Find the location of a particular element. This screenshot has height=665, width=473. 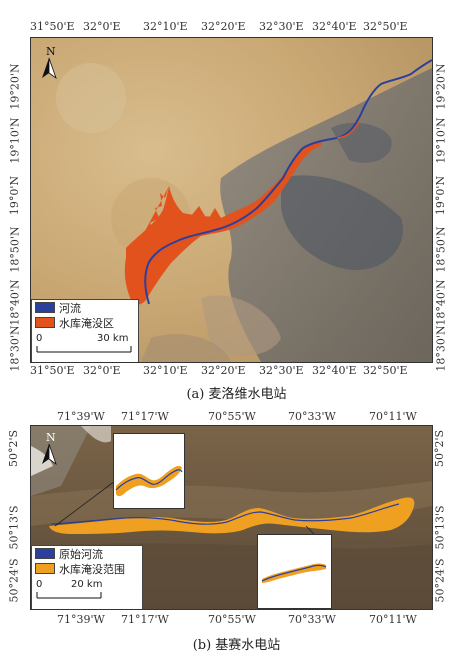

scale-bar-b: 0 20 km is located at coordinates (85, 591).